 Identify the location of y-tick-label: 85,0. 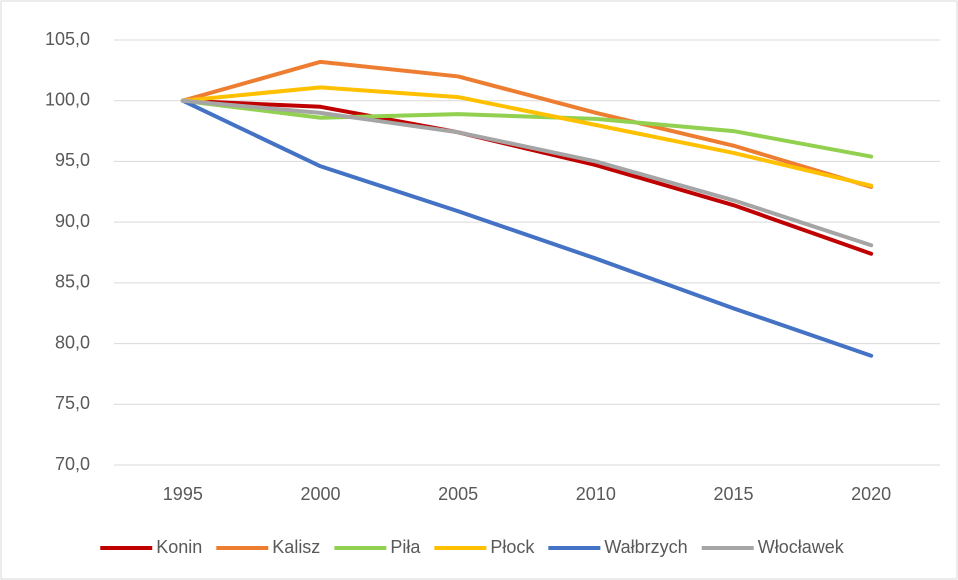
(72, 282).